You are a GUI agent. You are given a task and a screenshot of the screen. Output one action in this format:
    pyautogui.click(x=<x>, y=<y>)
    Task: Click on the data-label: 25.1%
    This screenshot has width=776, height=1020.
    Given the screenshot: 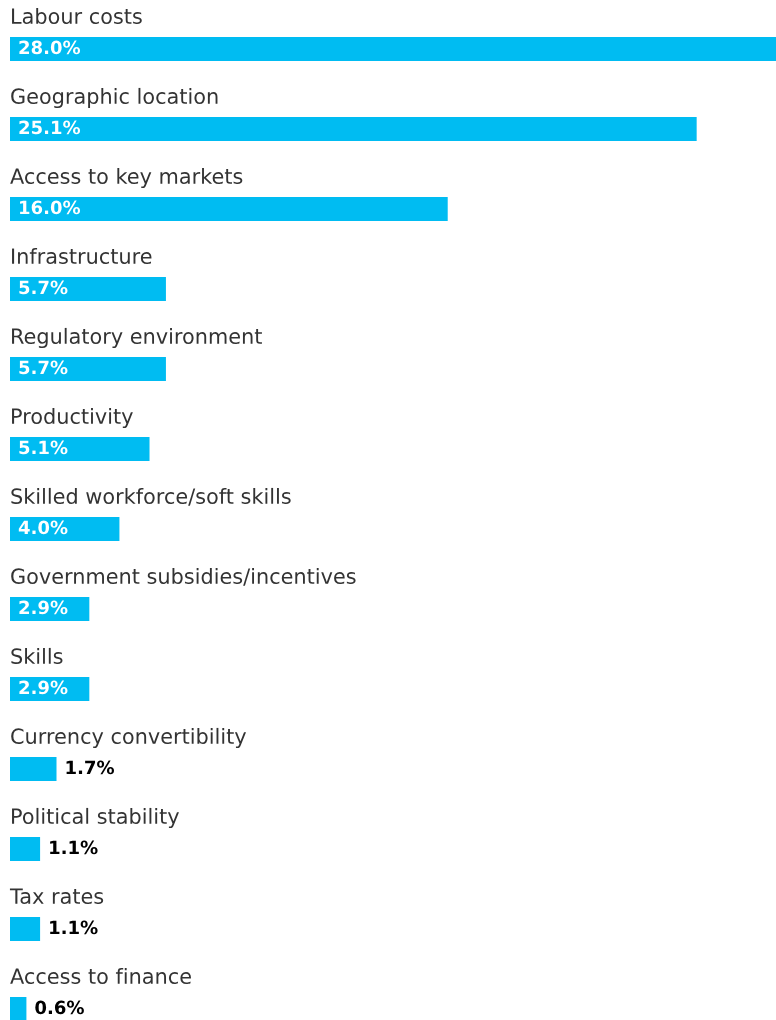 What is the action you would take?
    pyautogui.click(x=50, y=127)
    